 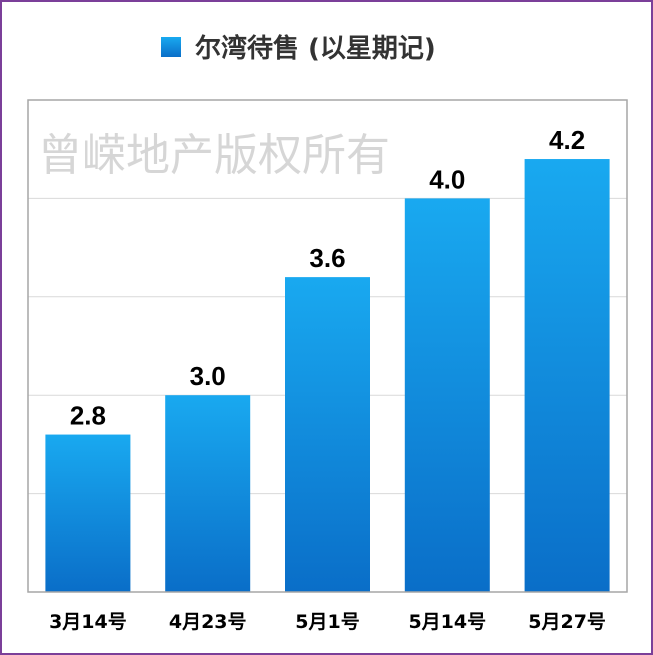 I want to click on data-label: 3.0, so click(x=208, y=376).